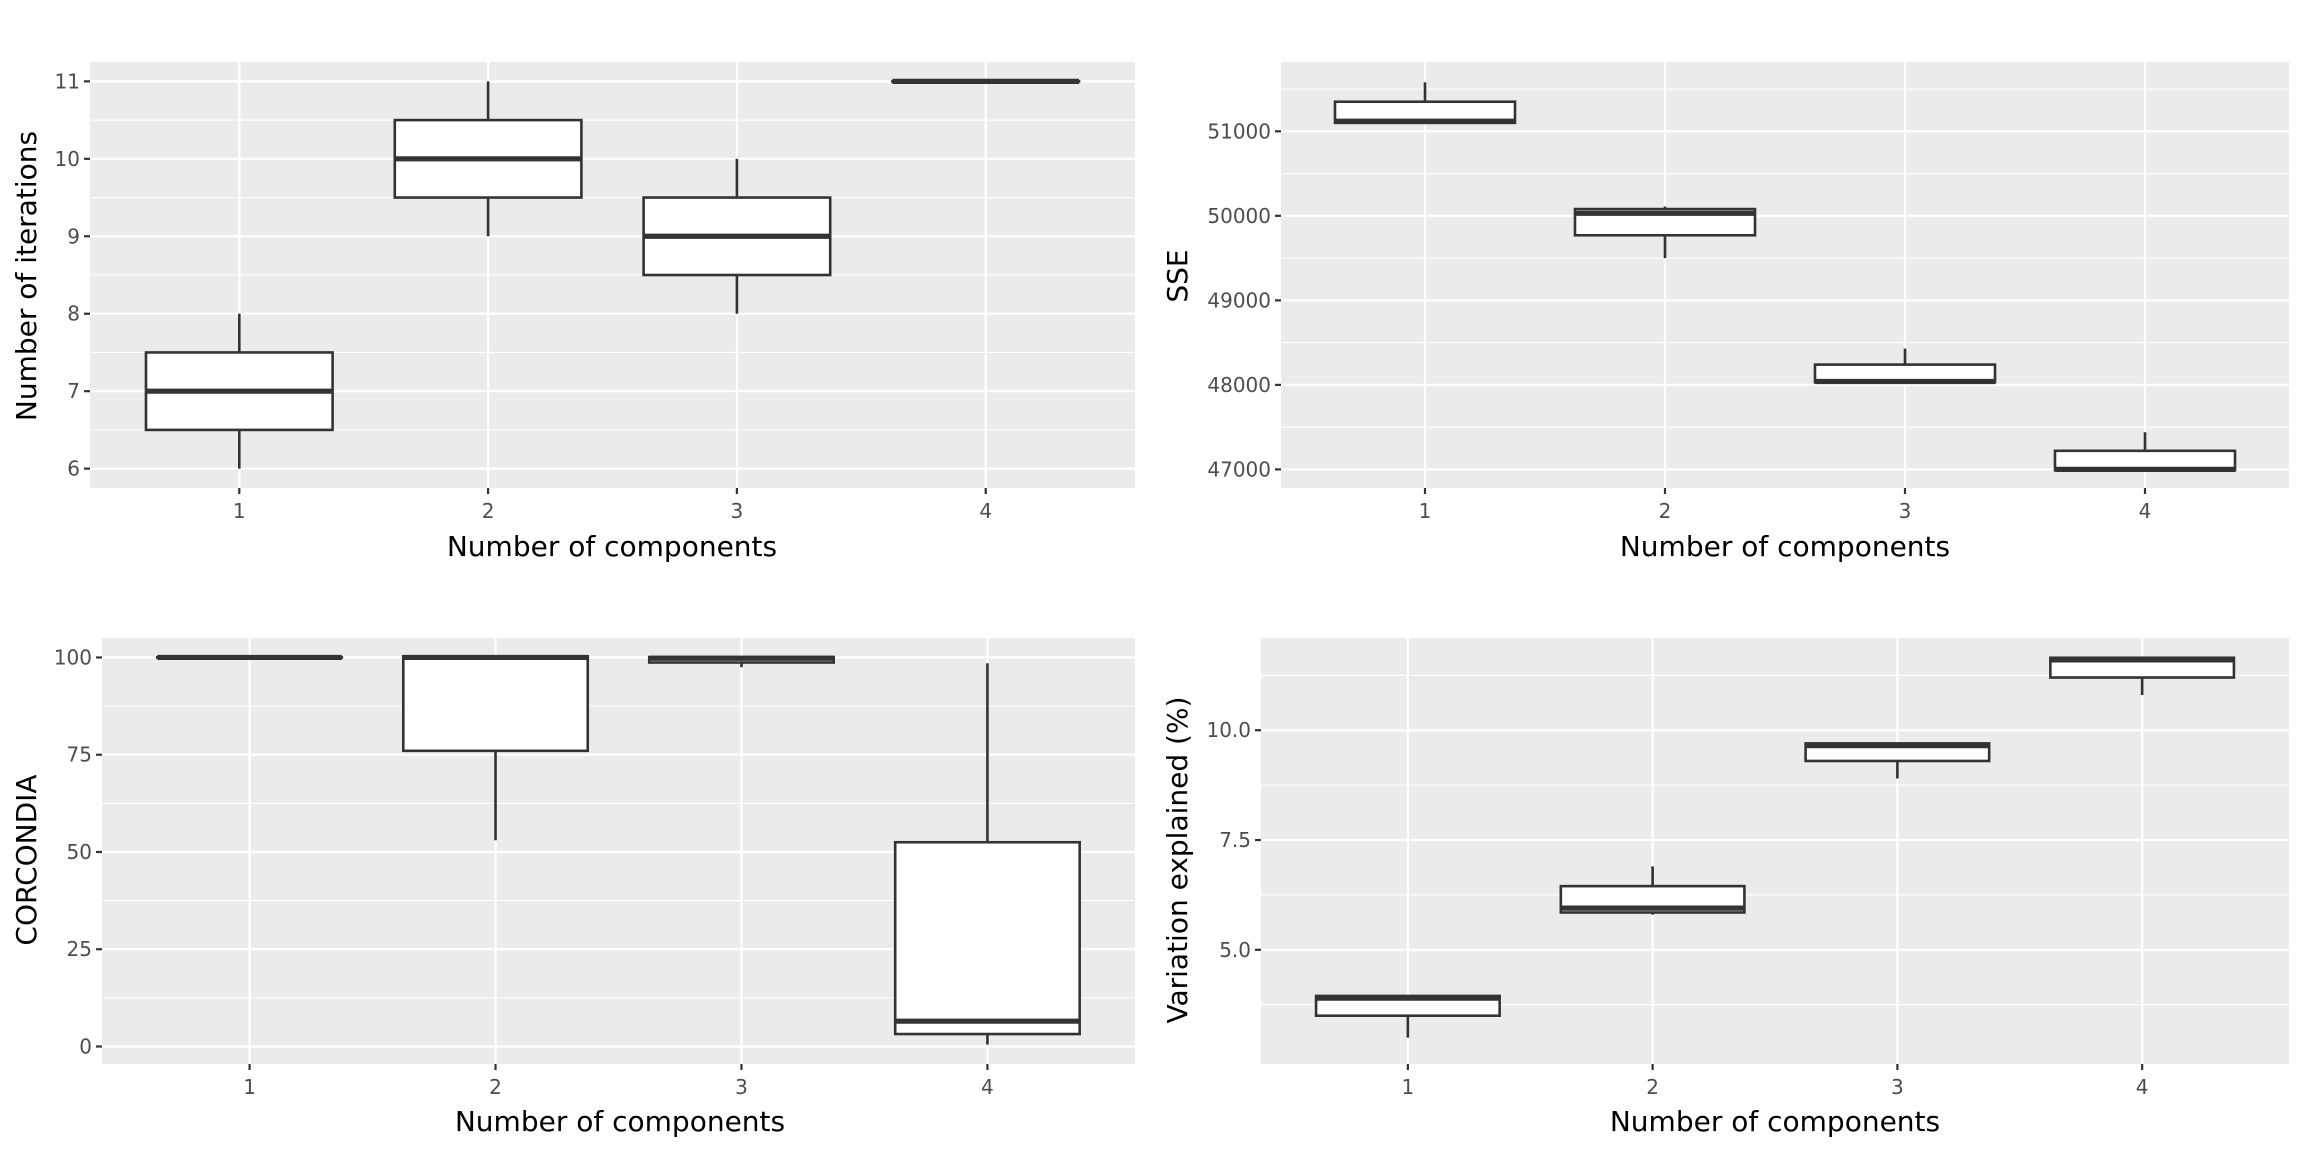 The height and width of the screenshot is (1152, 2304). Describe the element at coordinates (79, 755) in the screenshot. I see `y-tick-label: 75` at that location.